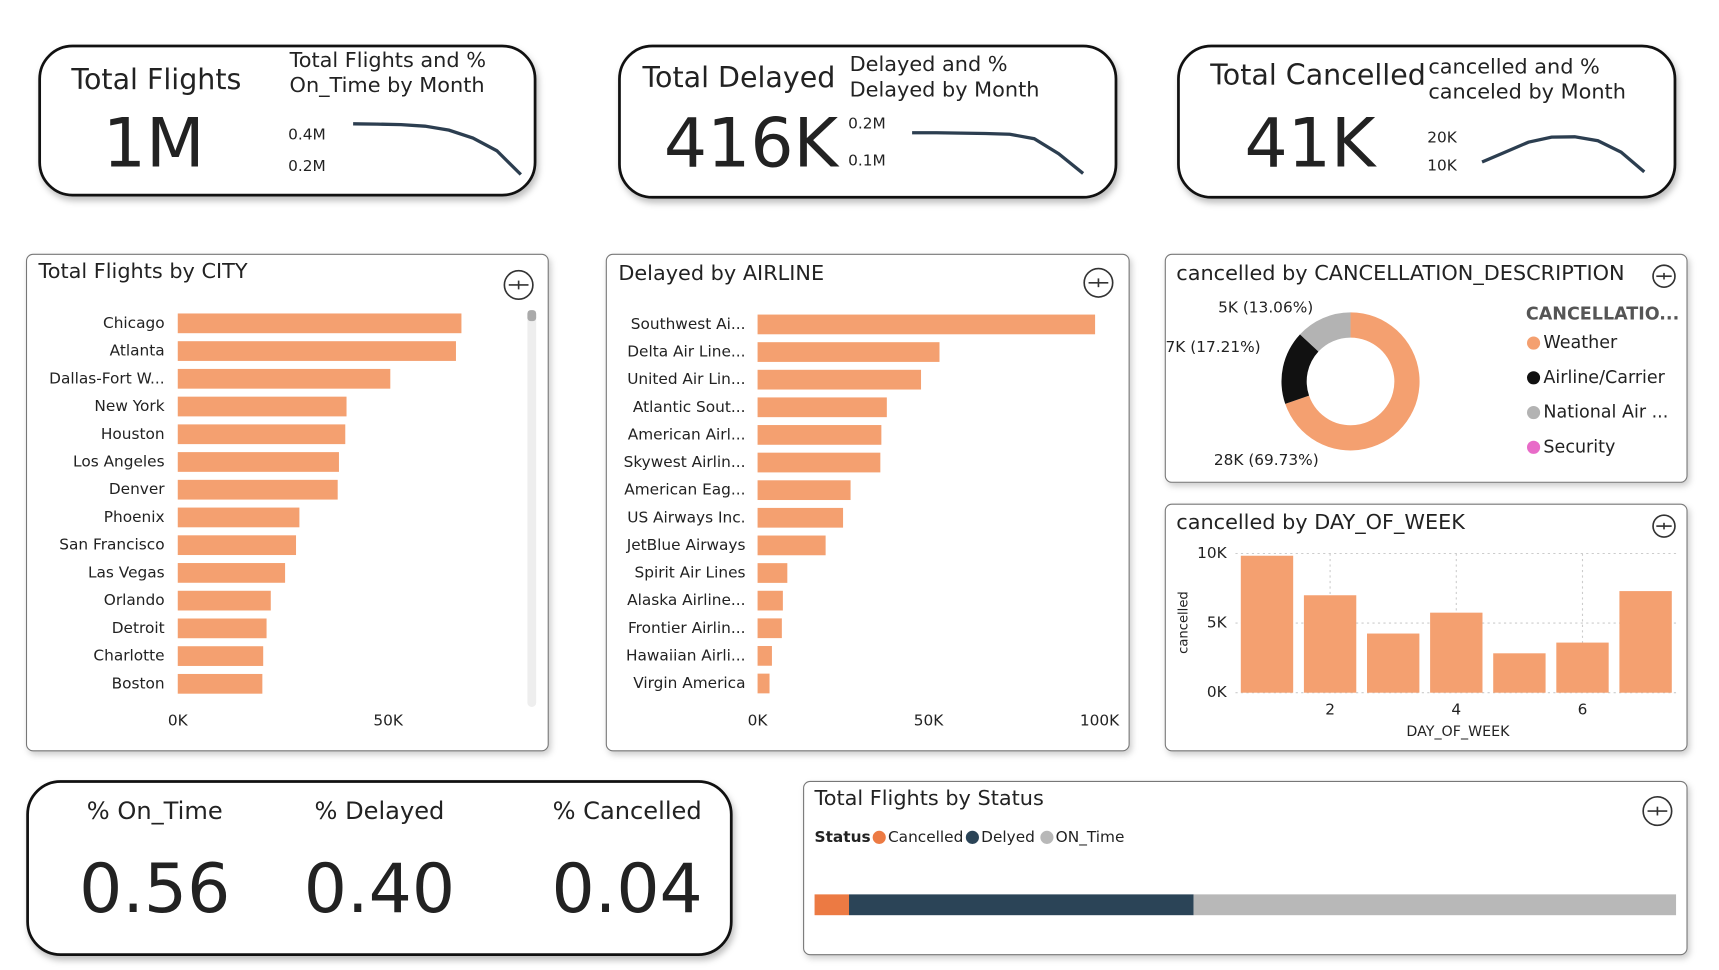 This screenshot has height=970, width=1719. Describe the element at coordinates (380, 811) in the screenshot. I see `kpi-title: % Delayed` at that location.